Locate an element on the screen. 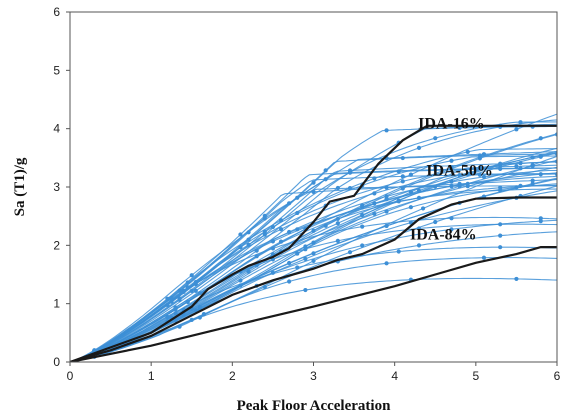  y-axis-ticks: 0 1 2 3 4 5 6 is located at coordinates (61, 187).